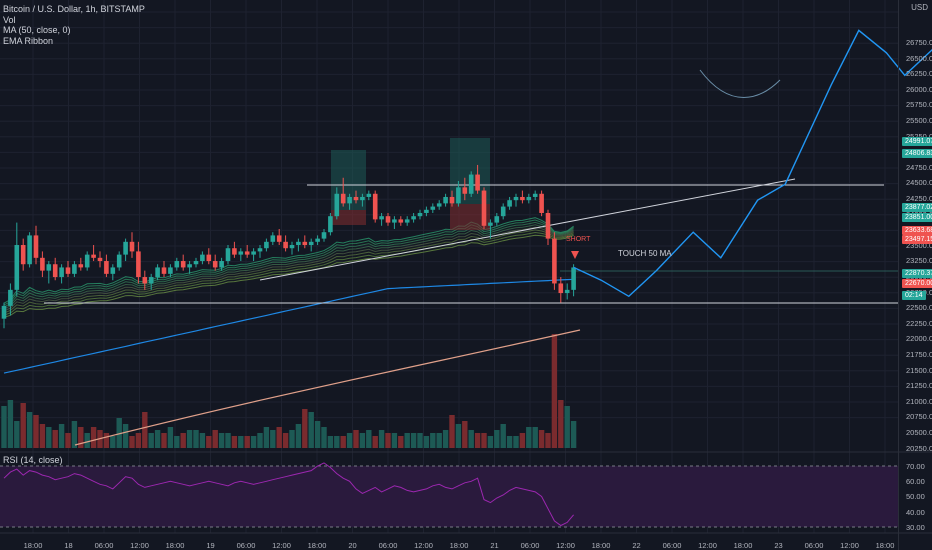 Image resolution: width=932 pixels, height=550 pixels. I want to click on price-tick: 23250.00, so click(919, 261).